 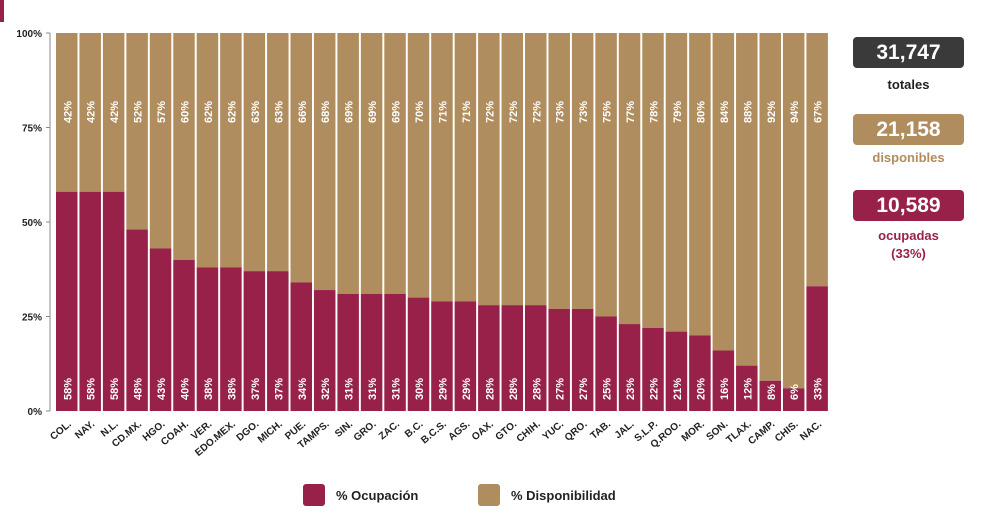 I want to click on x-tick-label: NAY., so click(x=85, y=430).